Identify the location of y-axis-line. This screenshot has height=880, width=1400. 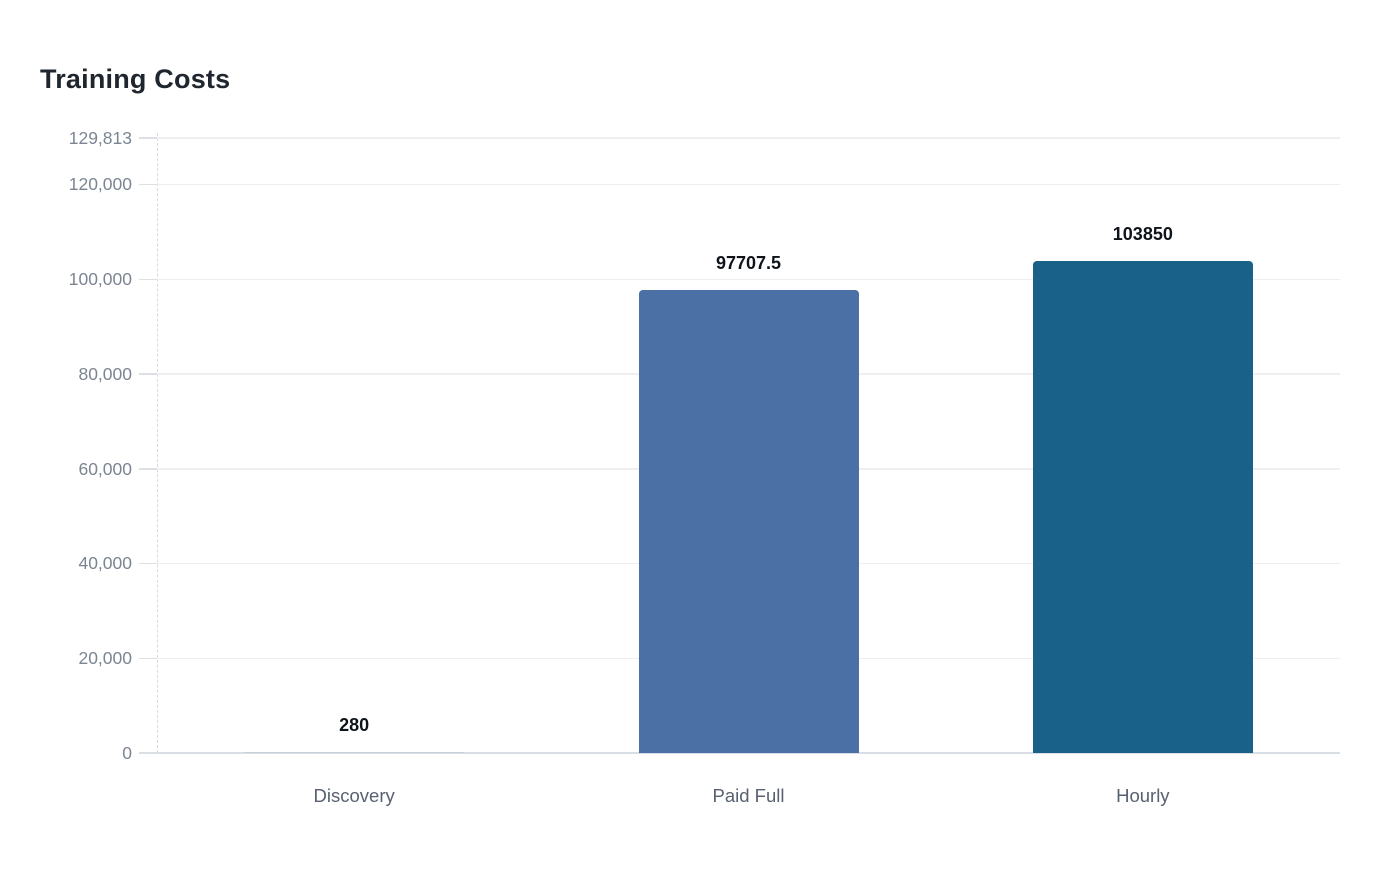
(157, 443).